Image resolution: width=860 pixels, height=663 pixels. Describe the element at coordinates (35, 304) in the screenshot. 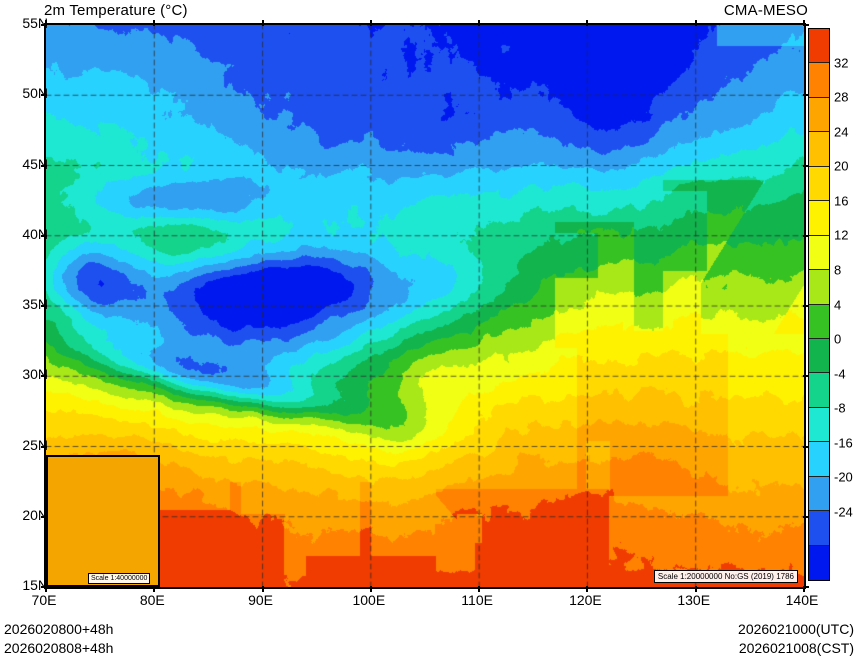

I see `lat-label-35N: 35N` at that location.